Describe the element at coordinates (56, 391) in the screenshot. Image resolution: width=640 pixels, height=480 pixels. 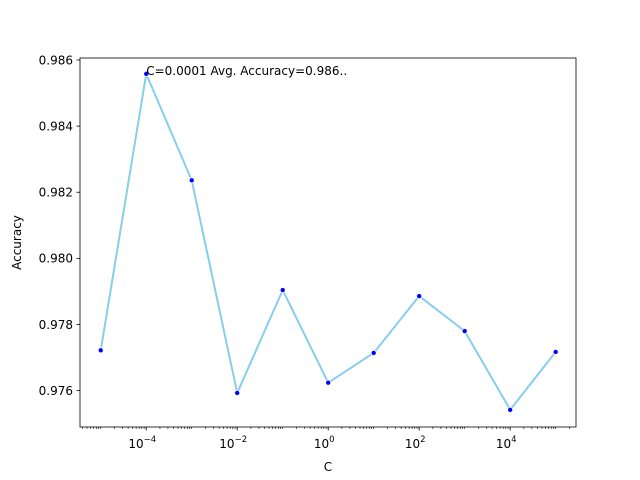
I see `y-tick-label: 0.976` at that location.